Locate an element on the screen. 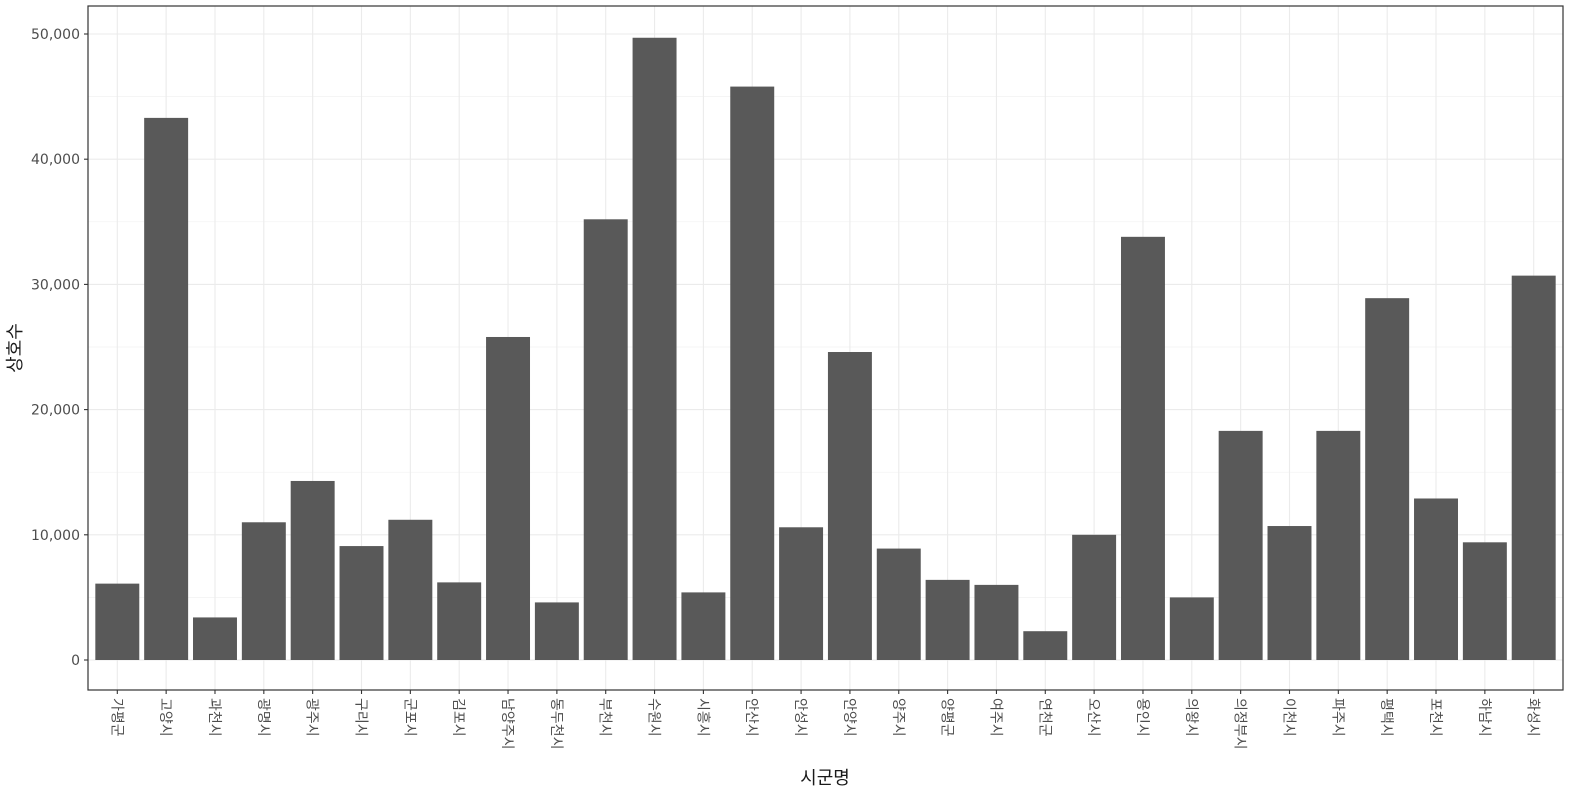  x-tick-label: 하남시 is located at coordinates (1484, 717).